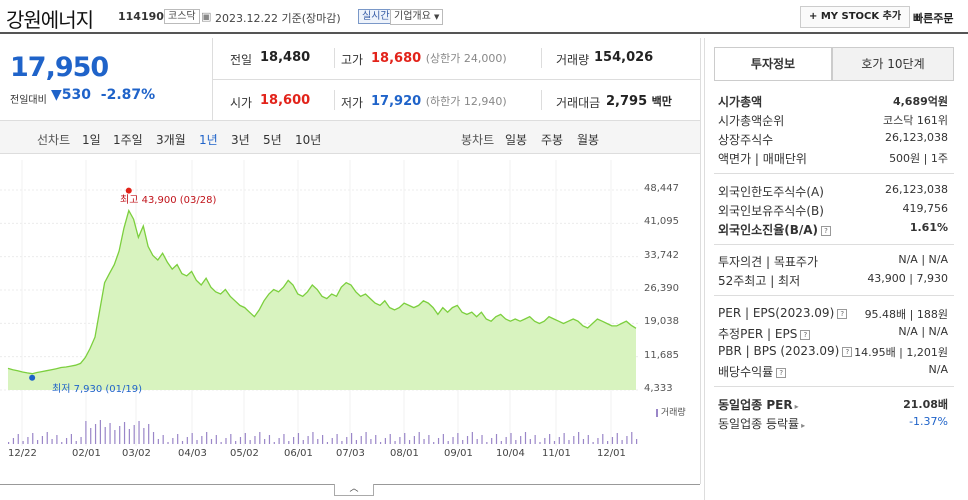 This screenshot has height=500, width=968. Describe the element at coordinates (241, 60) in the screenshot. I see `prev-label: 전일` at that location.